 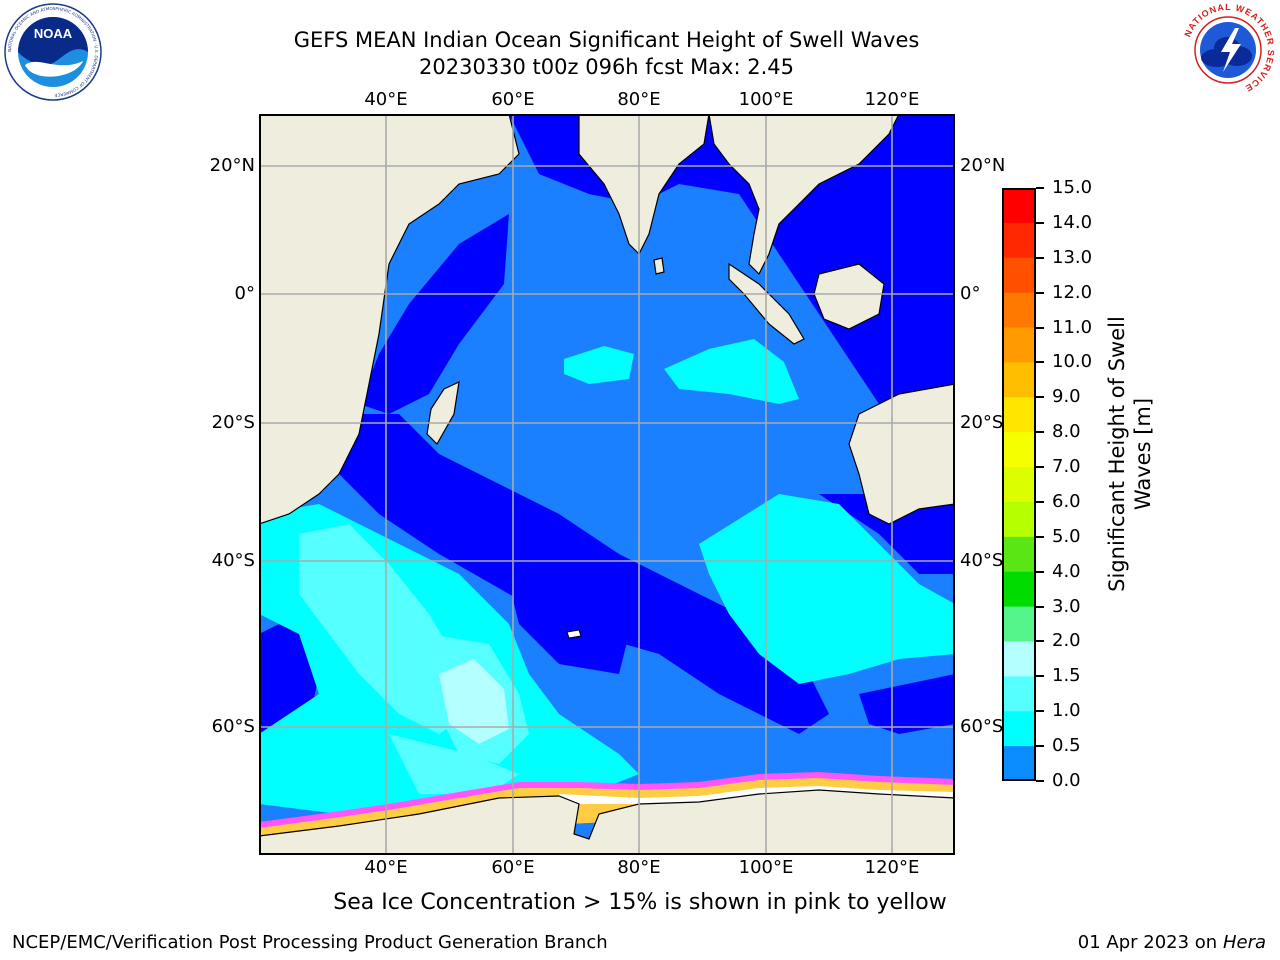 I want to click on colorbar-border, so click(x=1019, y=484).